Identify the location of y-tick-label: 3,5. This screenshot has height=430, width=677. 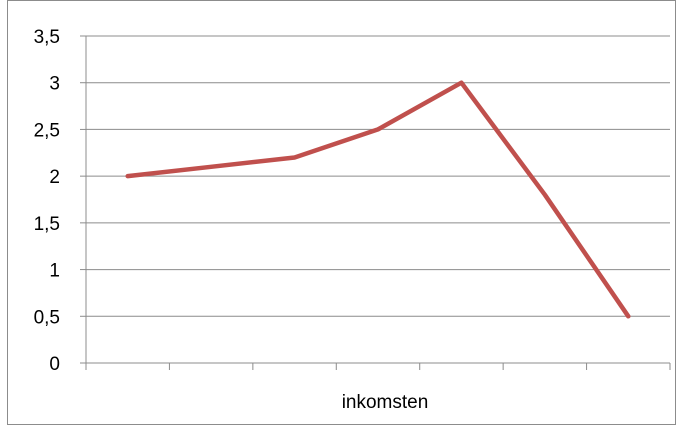
(47, 37).